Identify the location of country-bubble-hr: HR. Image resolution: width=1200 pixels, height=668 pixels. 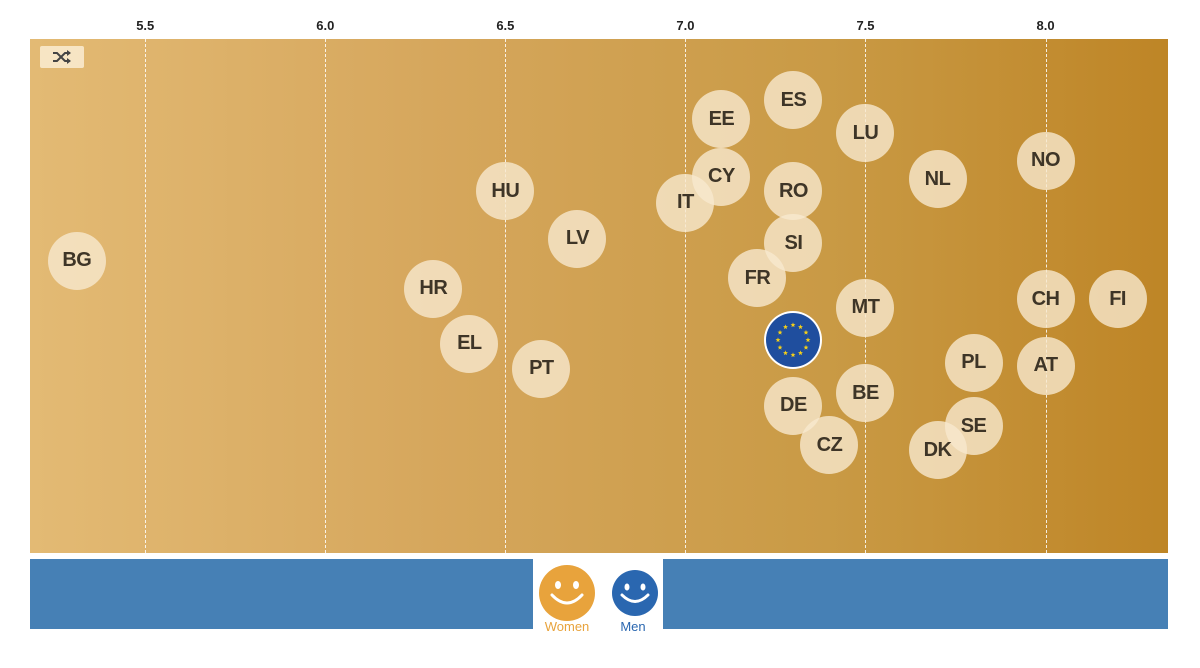
(433, 288).